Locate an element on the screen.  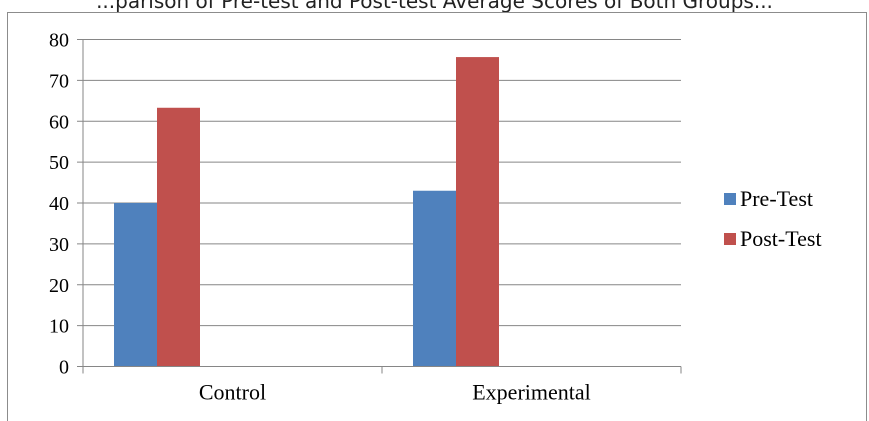
bar-pre-test-experimental is located at coordinates (434, 278).